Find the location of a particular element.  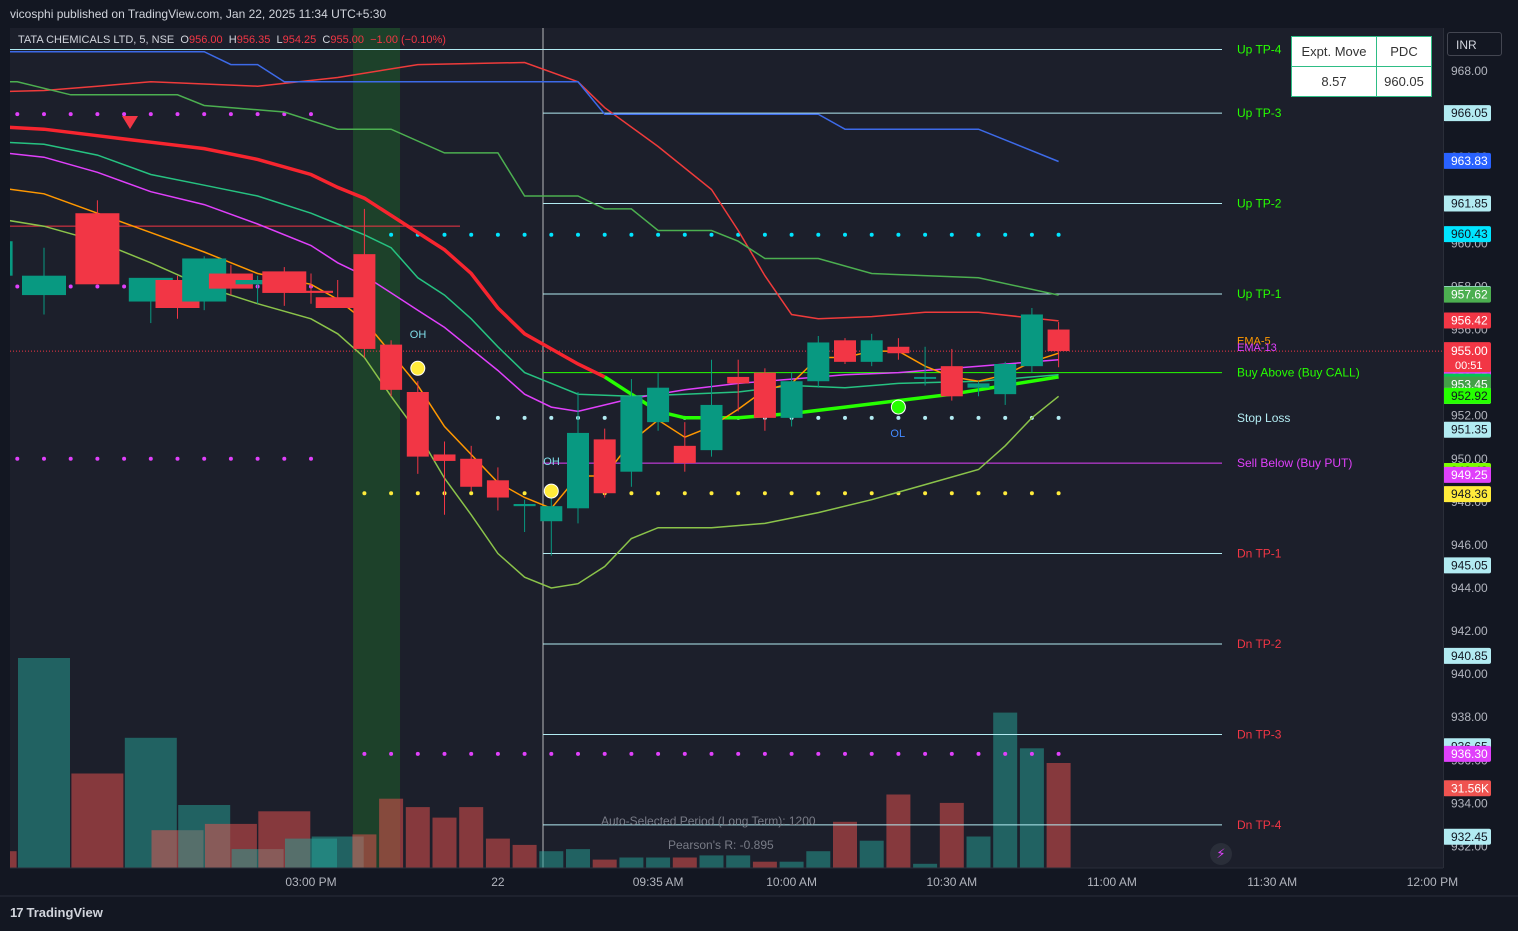

marker-label: OL is located at coordinates (897, 434).